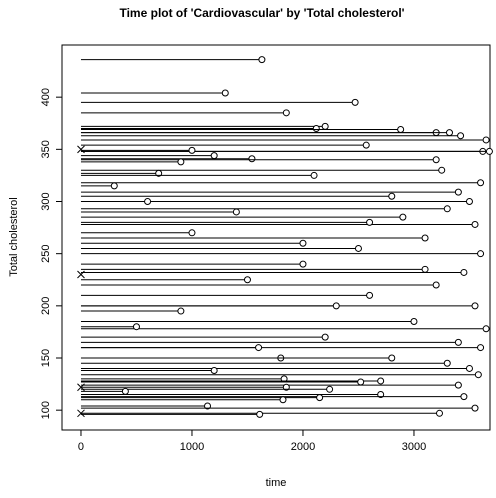 The width and height of the screenshot is (496, 498). I want to click on y-tick-label: 350, so click(46, 149).